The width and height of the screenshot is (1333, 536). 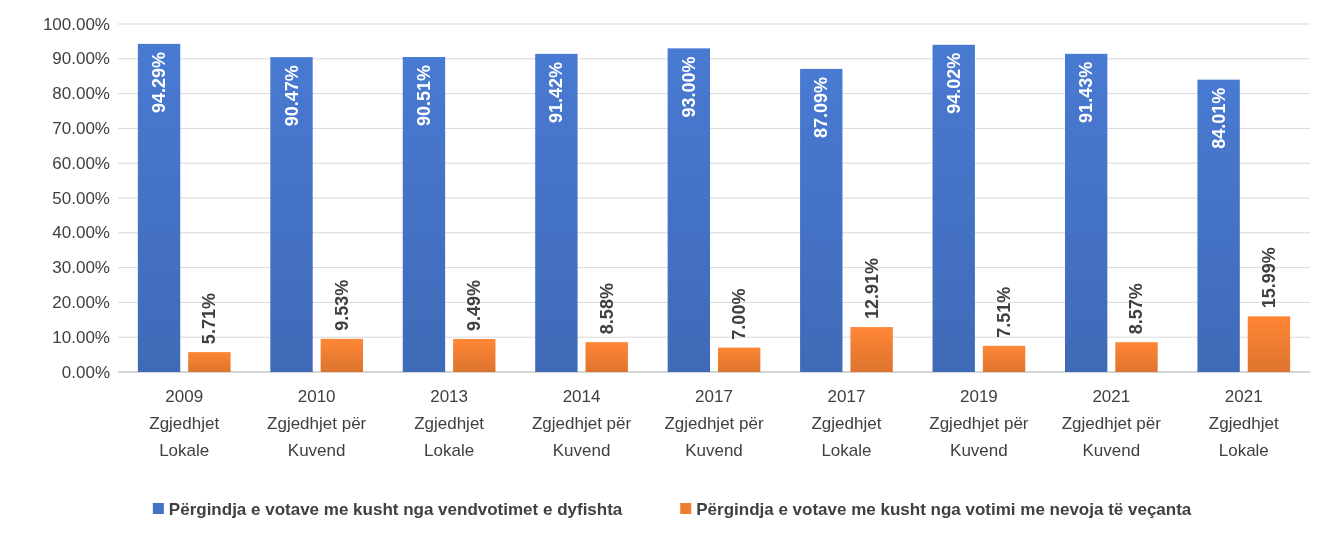 I want to click on x-tick-label: 2013 Zgjedhjet Lokale, so click(x=449, y=423).